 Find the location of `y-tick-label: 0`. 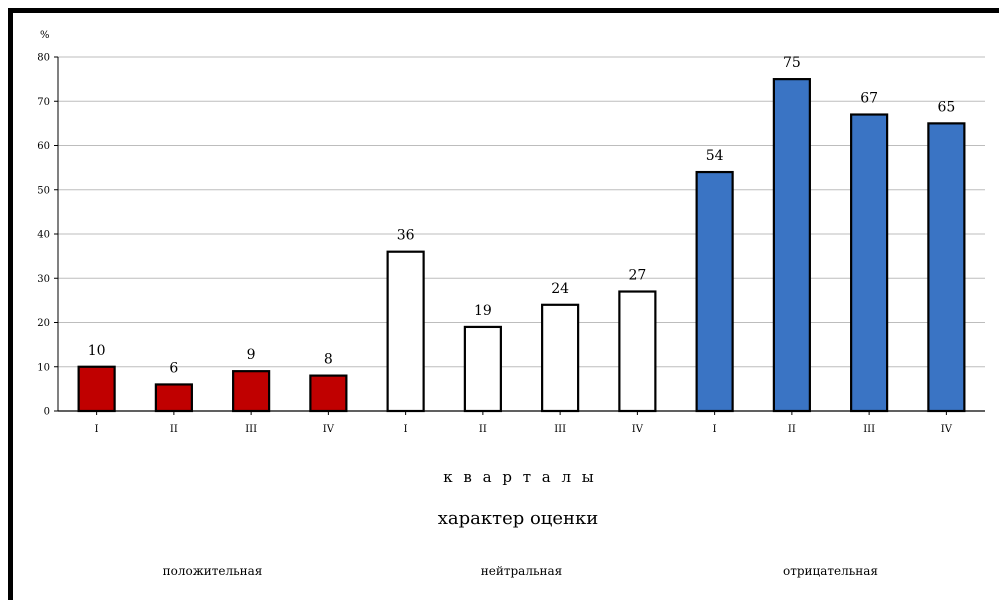

y-tick-label: 0 is located at coordinates (47, 412).